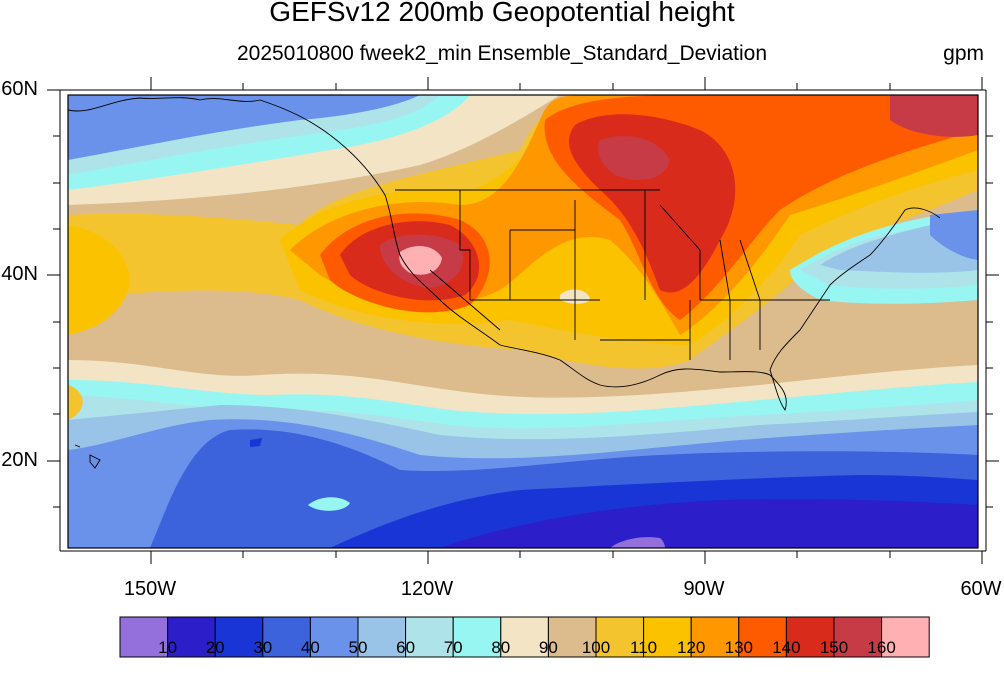 This screenshot has width=1004, height=683. Describe the element at coordinates (644, 647) in the screenshot. I see `colorbar-level-label: 110` at that location.